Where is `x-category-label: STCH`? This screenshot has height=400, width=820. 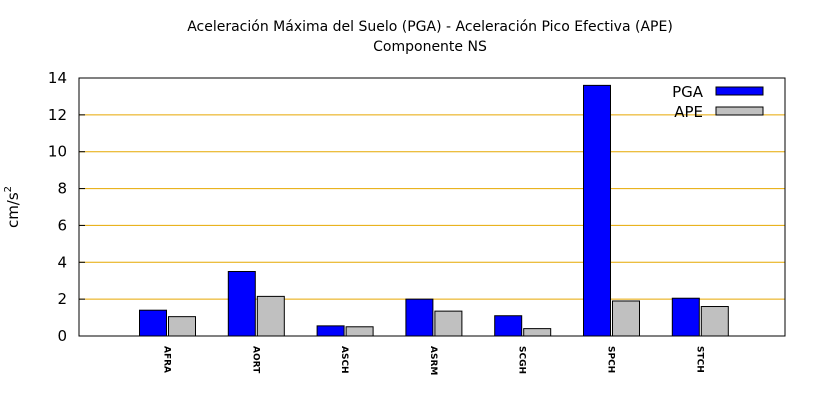
x-category-label: STCH is located at coordinates (699, 359).